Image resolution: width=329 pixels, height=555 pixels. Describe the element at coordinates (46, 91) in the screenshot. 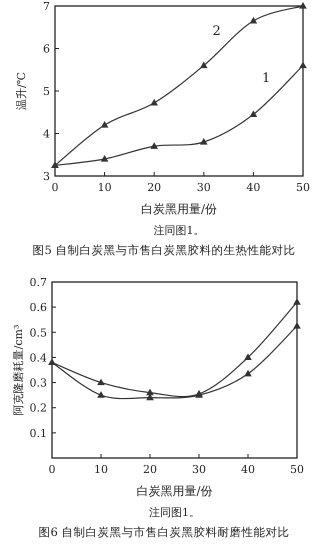

I see `y-tick-label: 5` at that location.